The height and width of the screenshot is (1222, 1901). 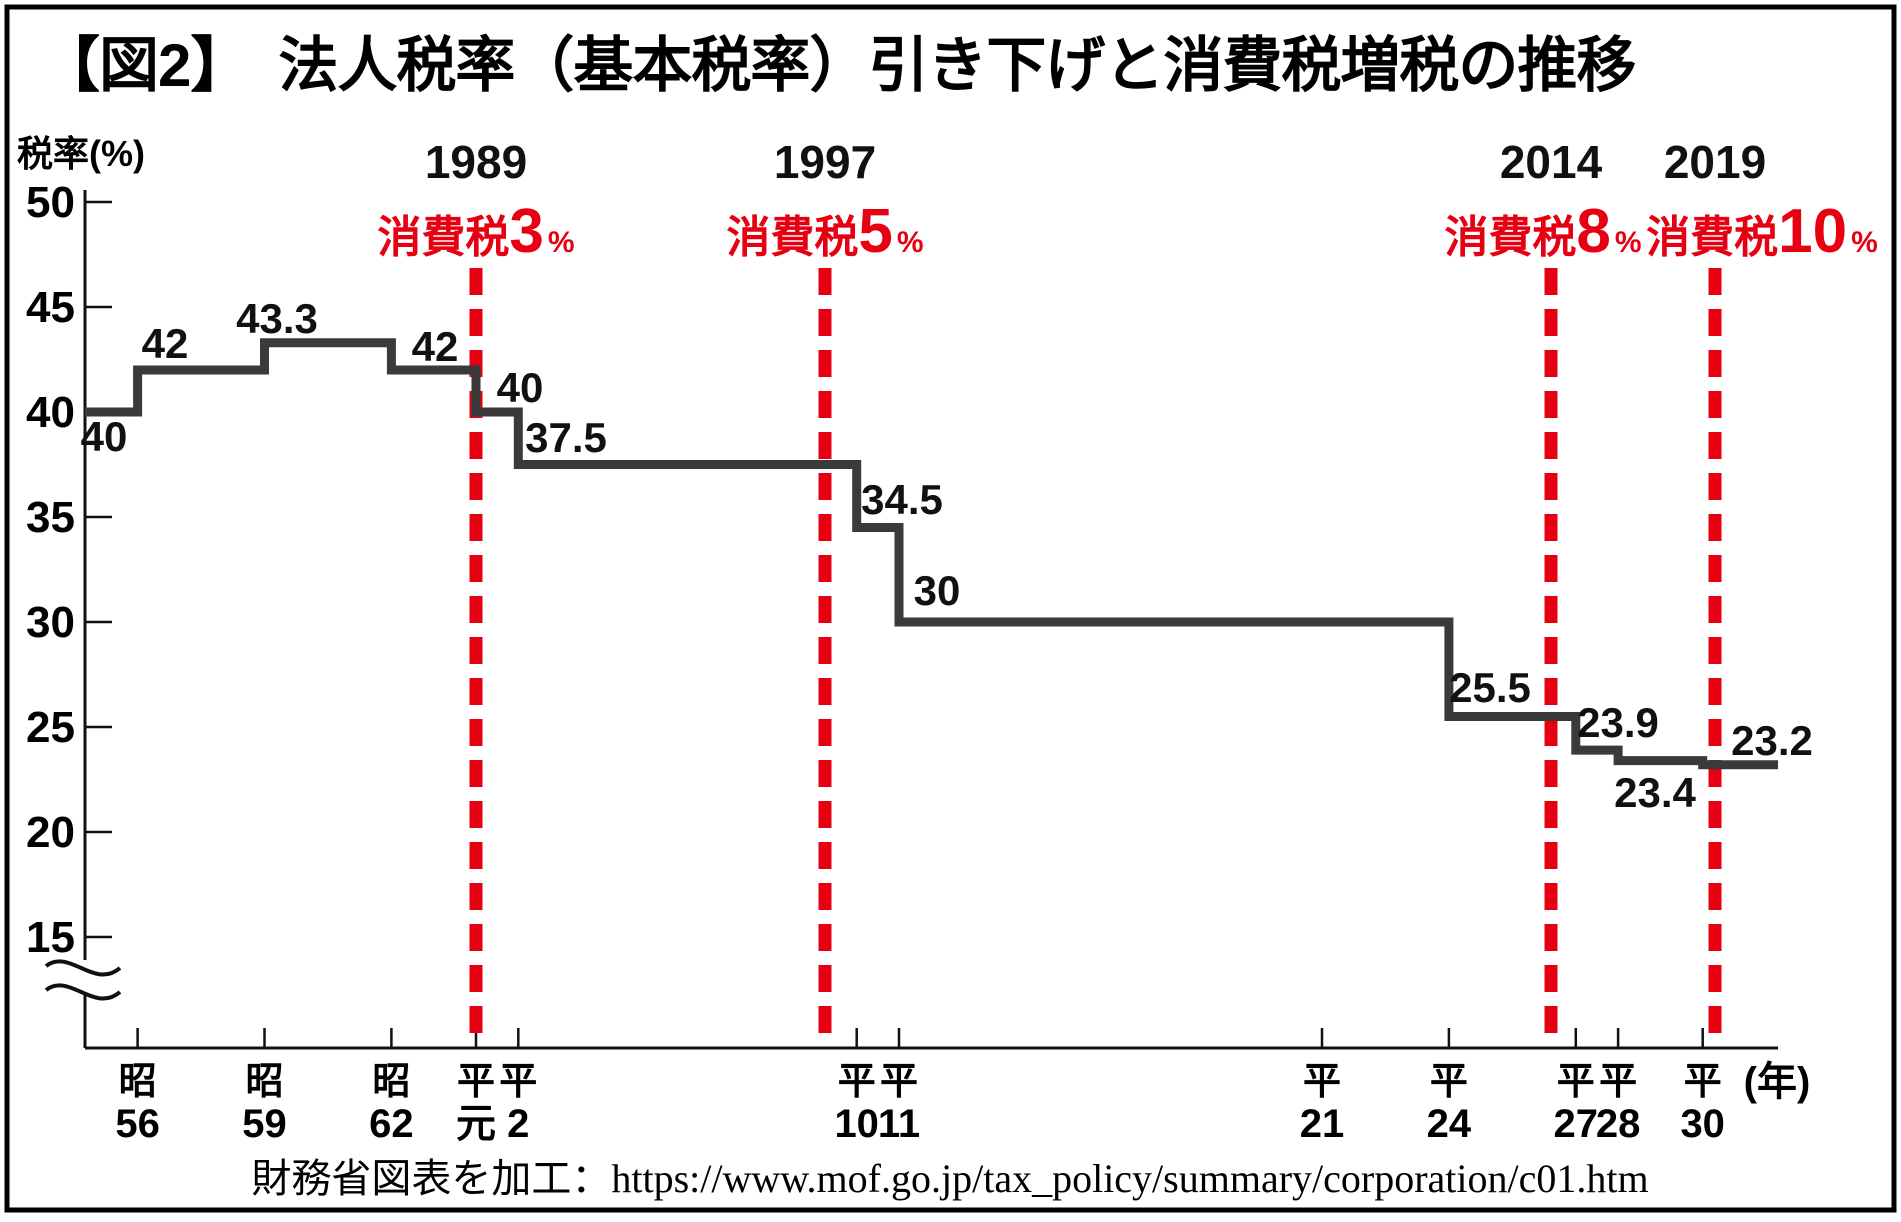 I want to click on x-tick-num-label: 2, so click(x=518, y=1124).